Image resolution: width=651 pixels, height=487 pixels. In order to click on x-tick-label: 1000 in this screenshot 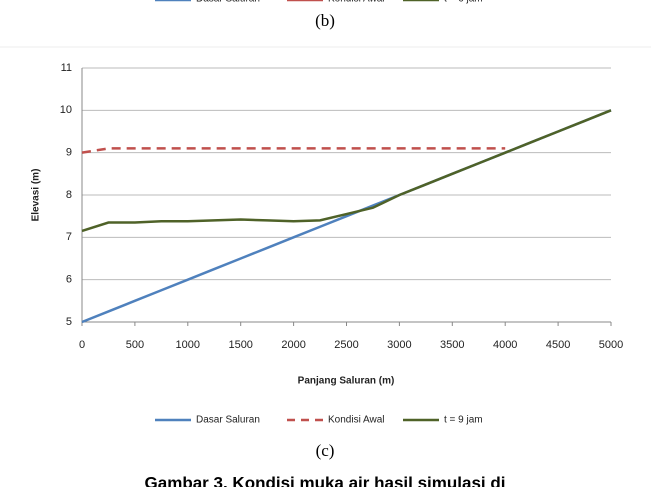, I will do `click(188, 345)`.